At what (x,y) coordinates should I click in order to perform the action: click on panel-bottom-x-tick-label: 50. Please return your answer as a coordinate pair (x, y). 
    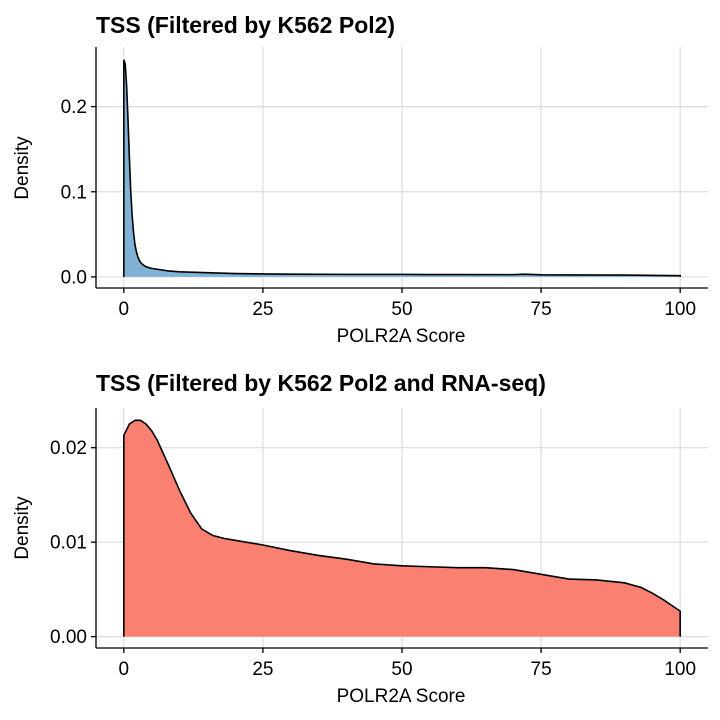
    Looking at the image, I should click on (401, 669).